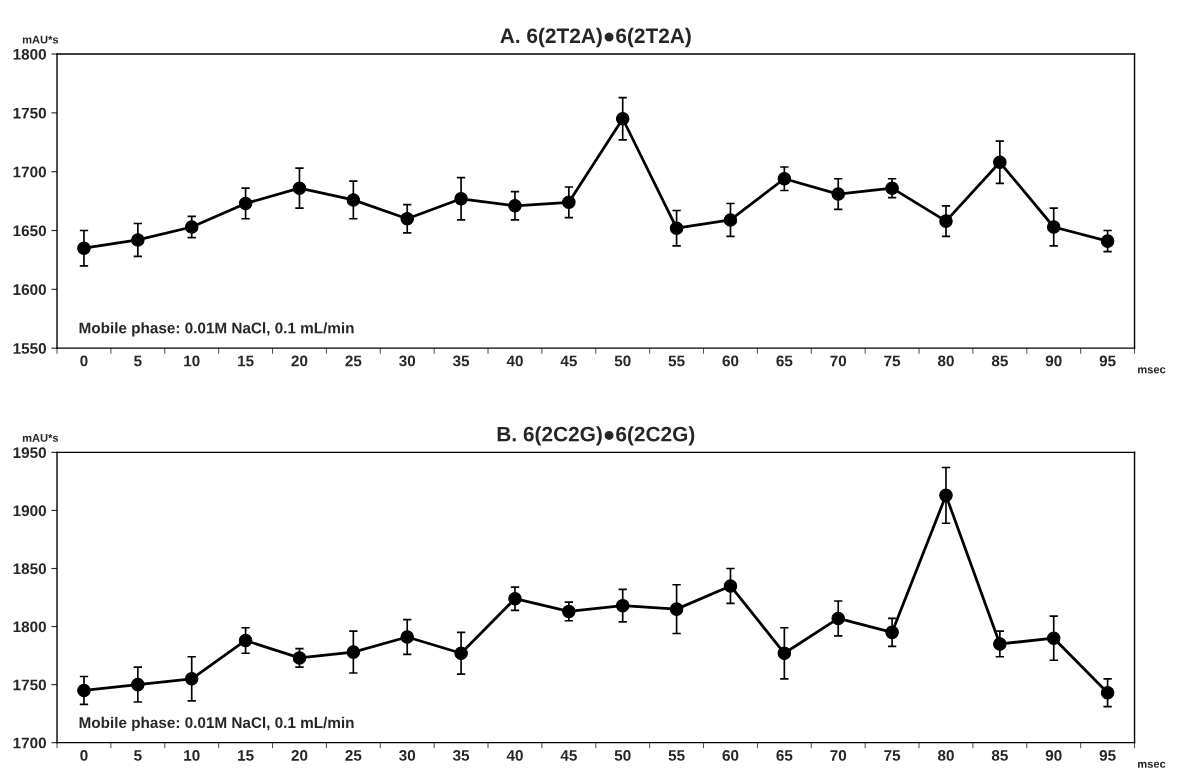  What do you see at coordinates (29, 290) in the screenshot?
I see `y-tick-label: 1600` at bounding box center [29, 290].